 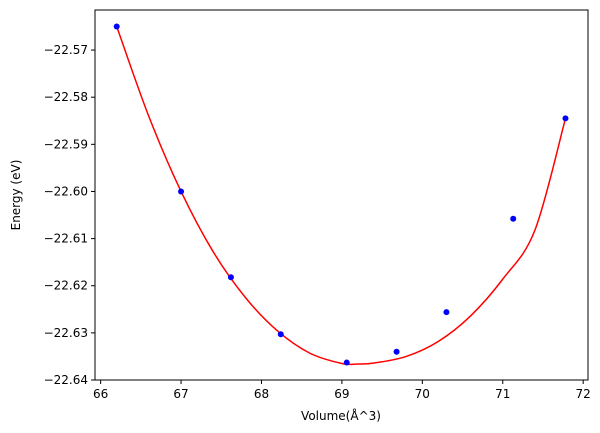 What do you see at coordinates (66, 380) in the screenshot?
I see `y-tick-label: −22.64` at bounding box center [66, 380].